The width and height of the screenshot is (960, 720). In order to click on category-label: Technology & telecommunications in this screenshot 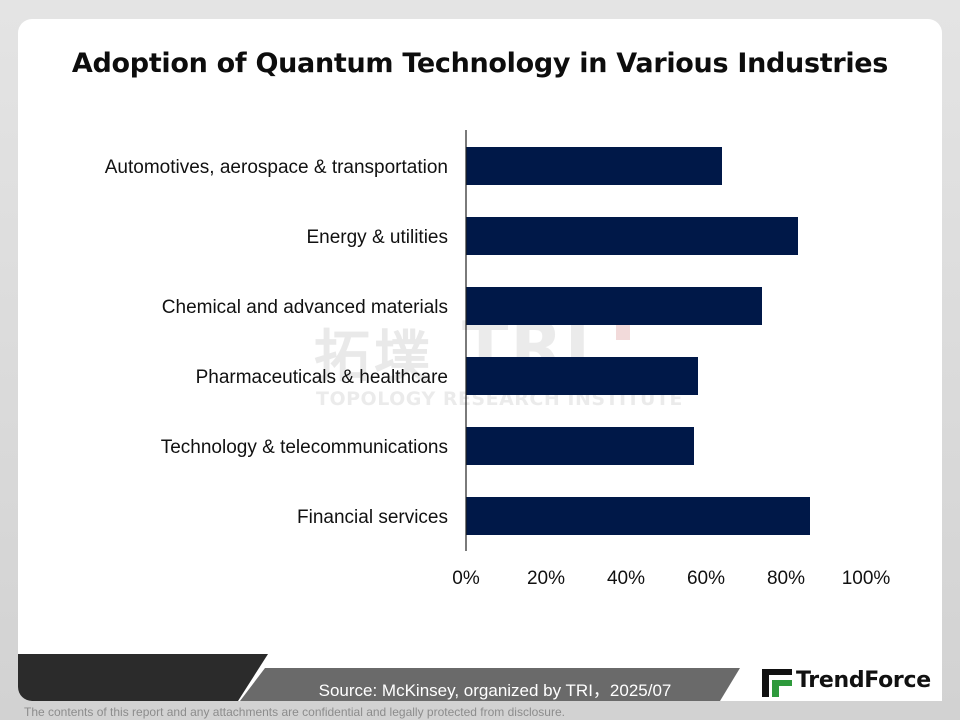, I will do `click(304, 447)`.